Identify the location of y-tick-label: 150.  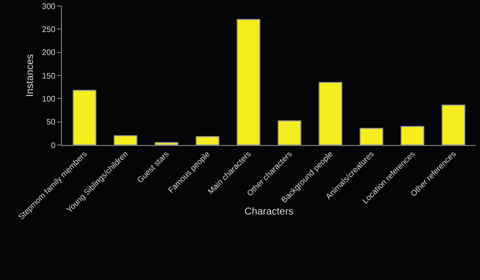
(49, 75).